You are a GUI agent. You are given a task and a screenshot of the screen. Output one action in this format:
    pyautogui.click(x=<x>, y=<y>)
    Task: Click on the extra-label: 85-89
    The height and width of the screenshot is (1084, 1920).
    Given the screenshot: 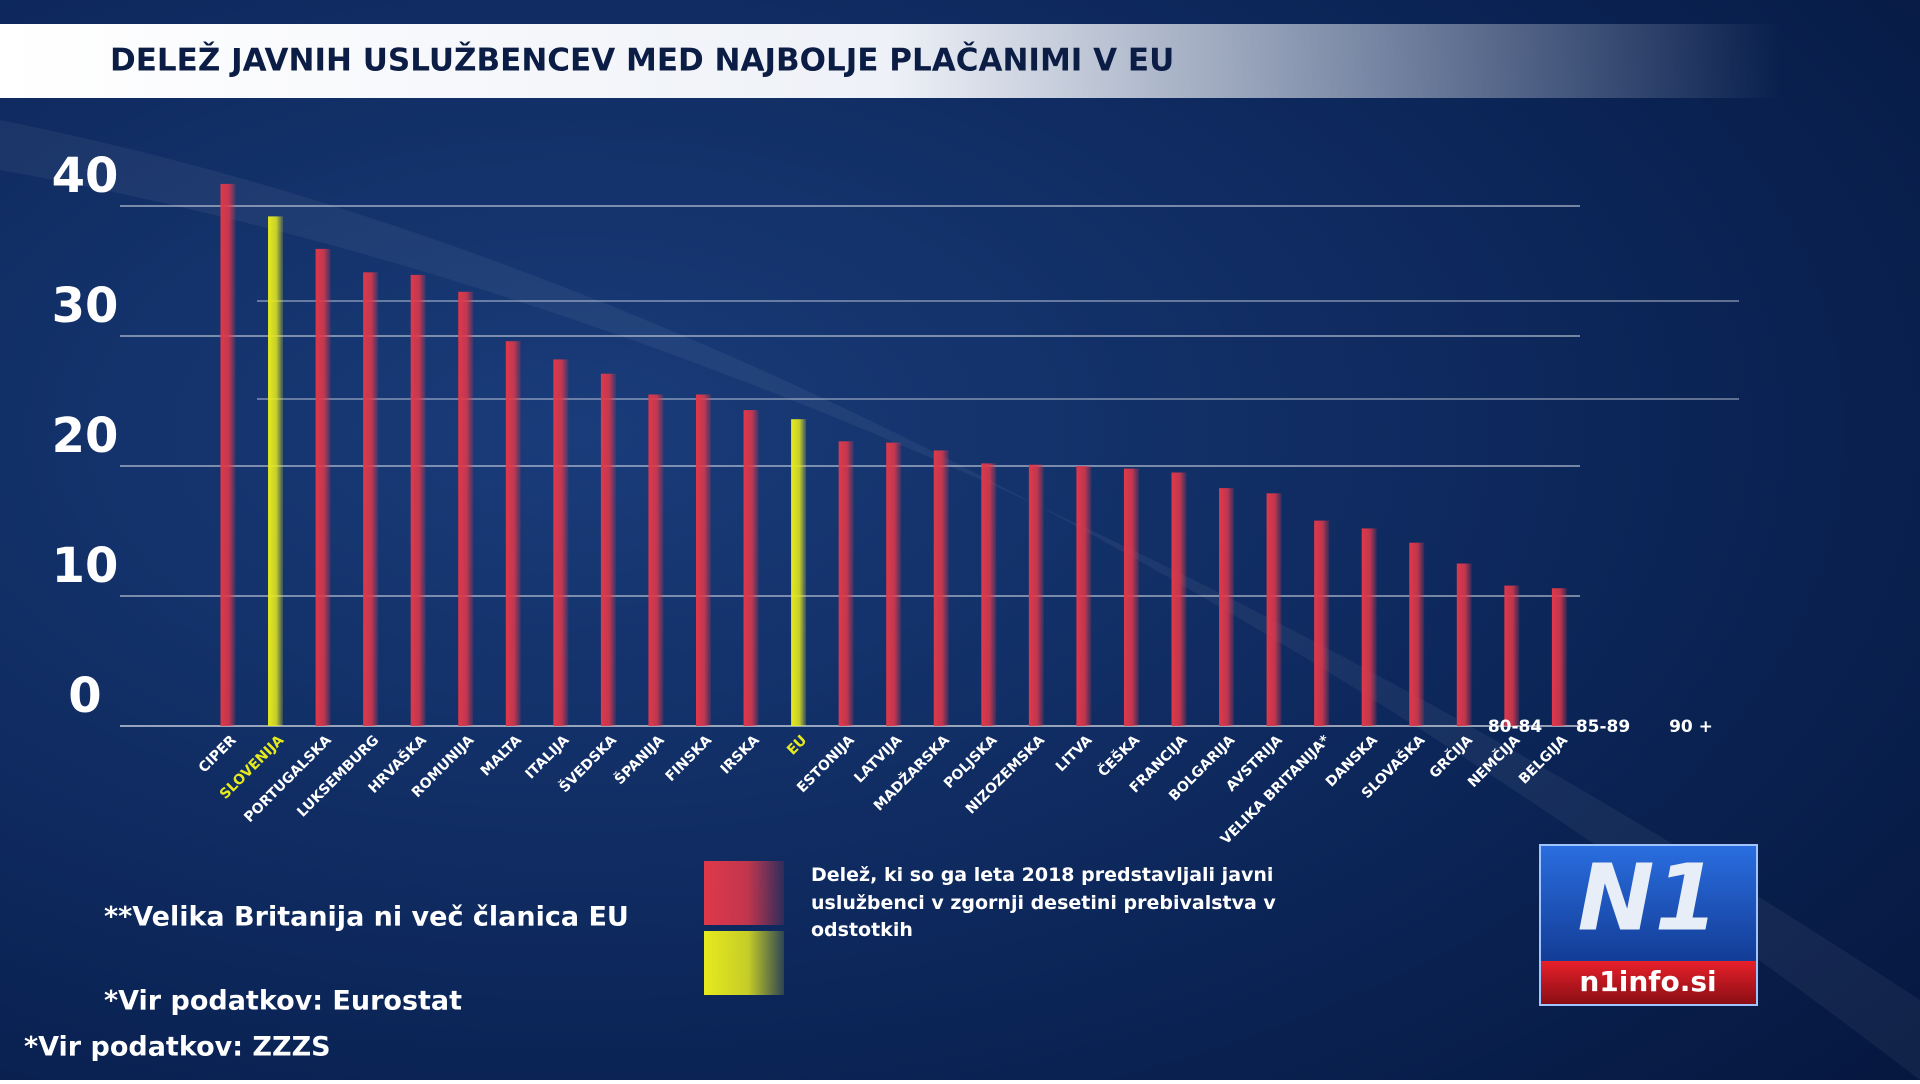 What is the action you would take?
    pyautogui.click(x=1603, y=727)
    